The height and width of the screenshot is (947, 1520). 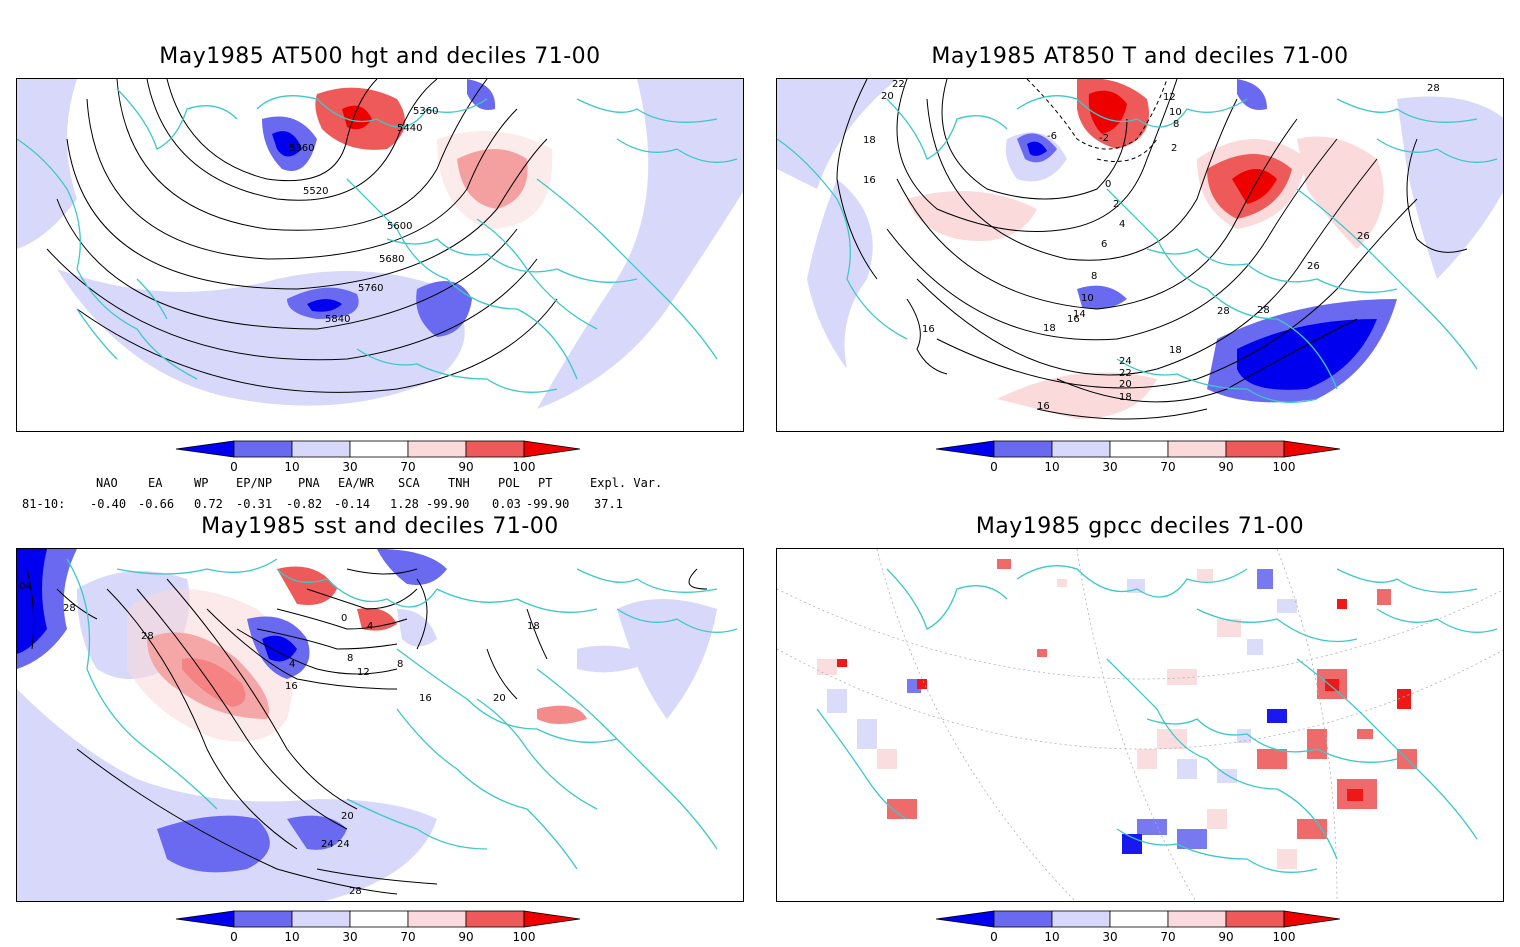 I want to click on index-value-tnh: -99.90, so click(x=448, y=504).